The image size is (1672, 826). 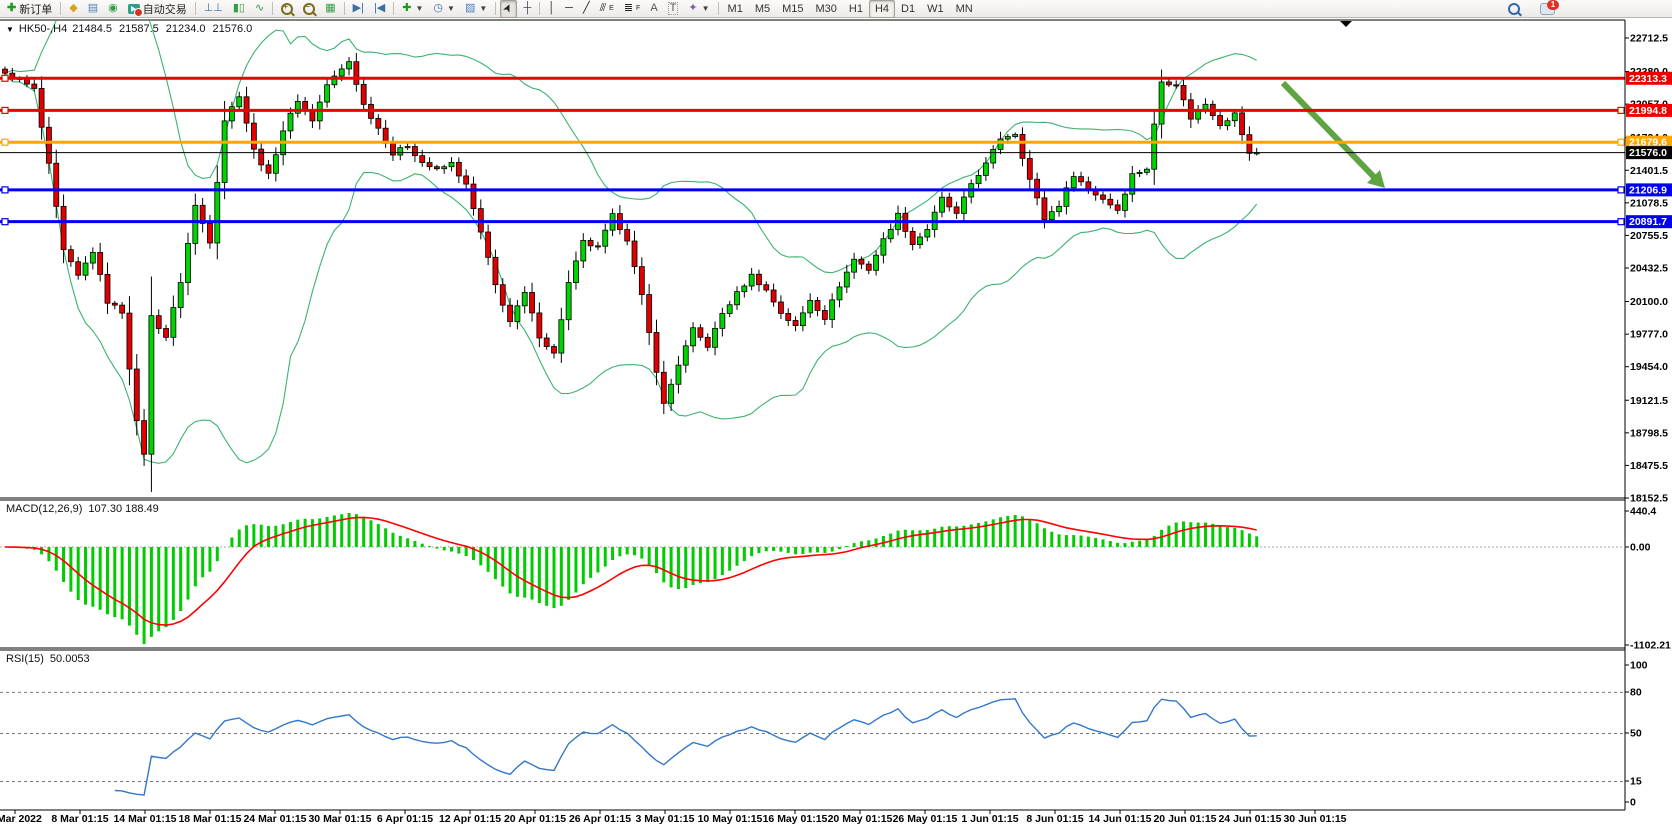 I want to click on autotrading-label: 自动交易, so click(x=164, y=9).